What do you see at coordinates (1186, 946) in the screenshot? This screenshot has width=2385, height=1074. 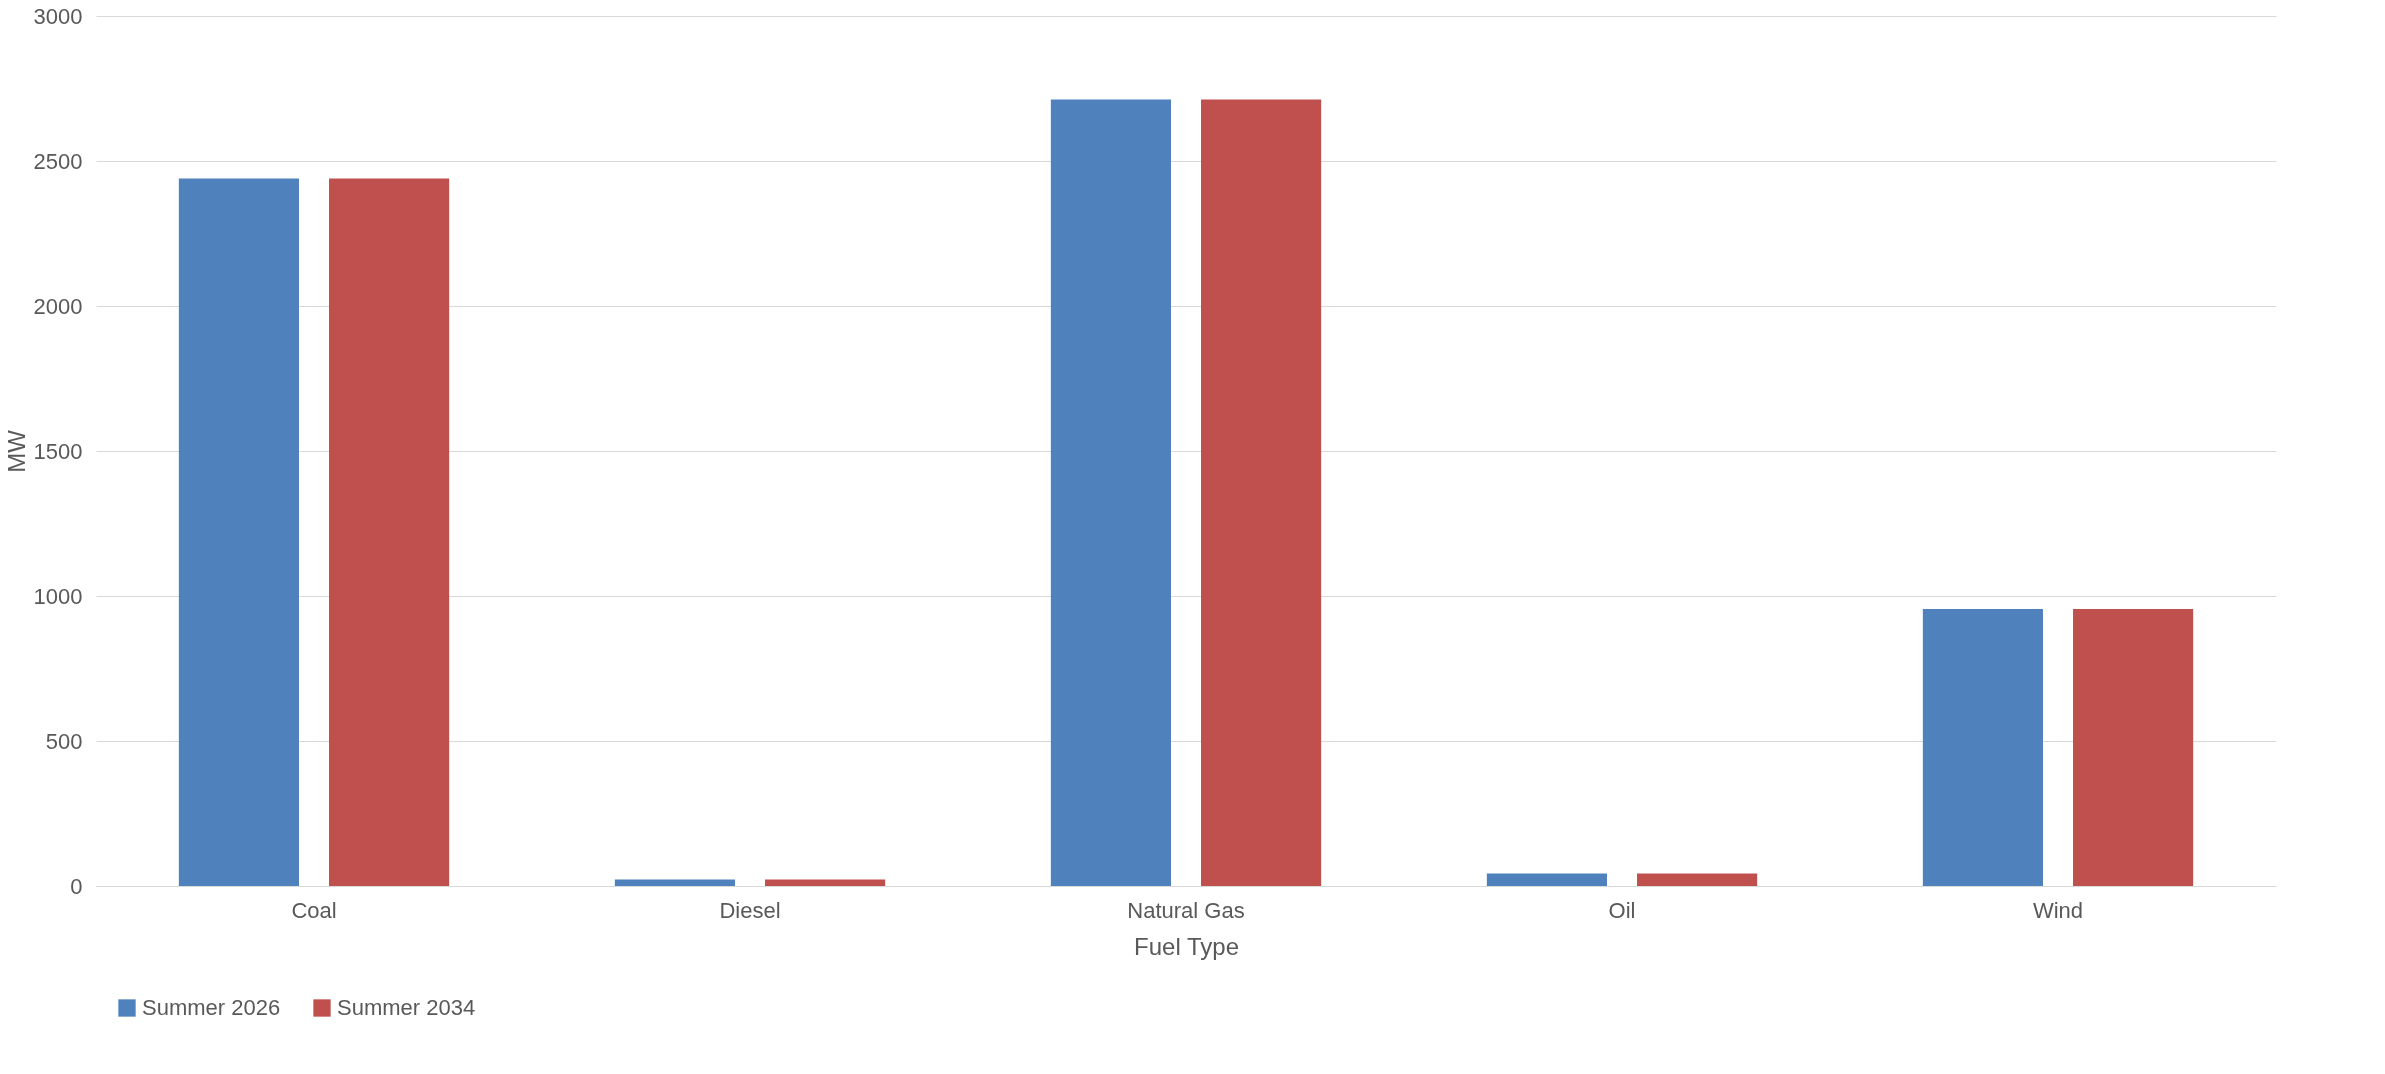 I see `x-axis-title: Fuel Type` at bounding box center [1186, 946].